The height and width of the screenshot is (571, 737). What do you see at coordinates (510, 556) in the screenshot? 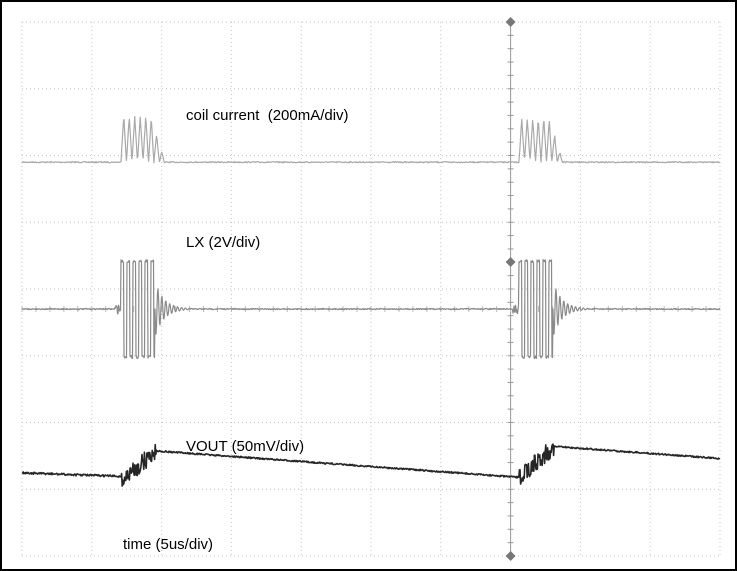
I see `trigger-marker-bottom` at bounding box center [510, 556].